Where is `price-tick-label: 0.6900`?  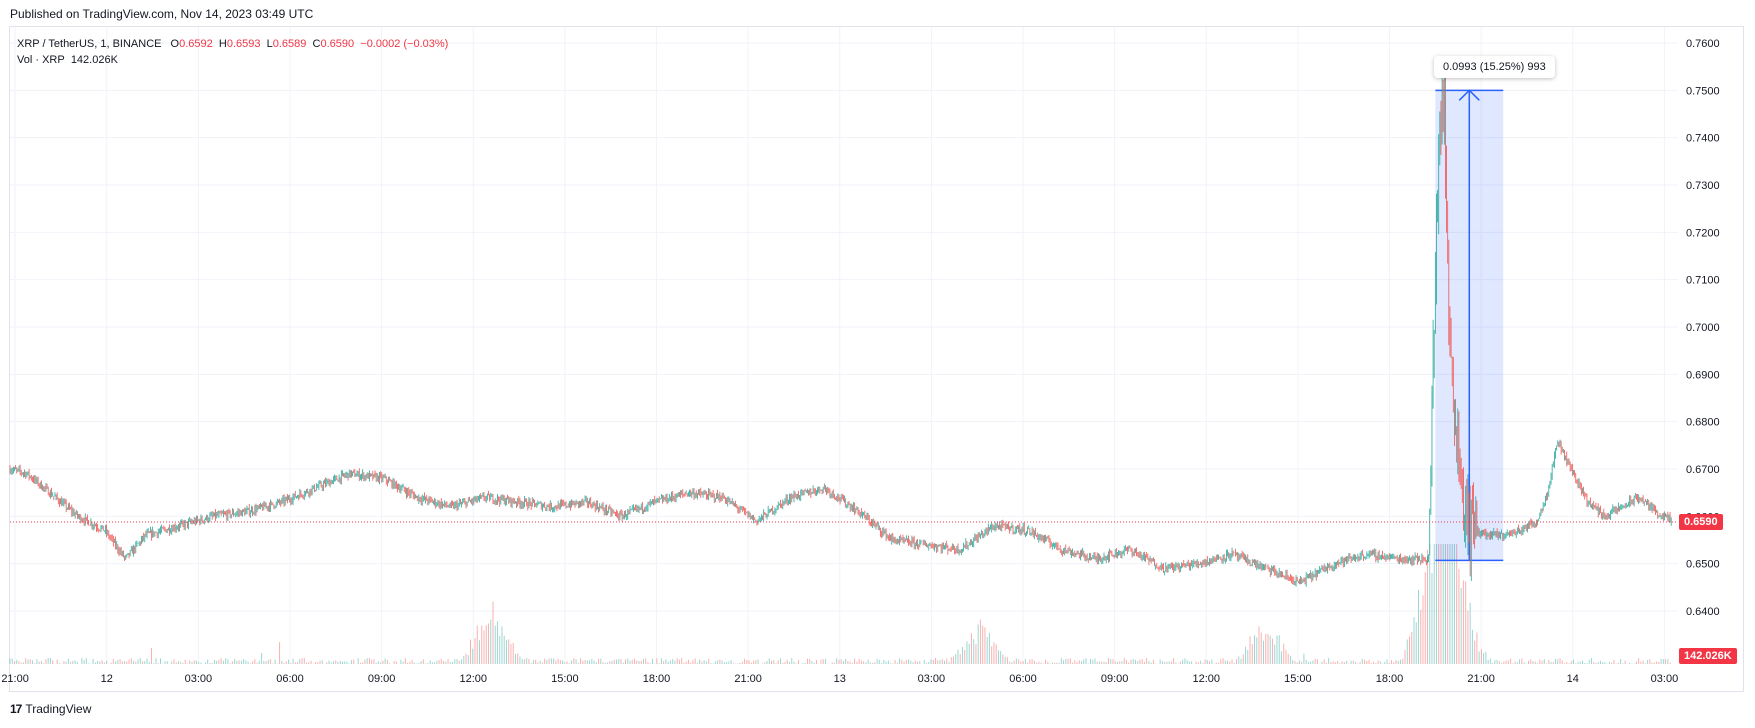 price-tick-label: 0.6900 is located at coordinates (1703, 375).